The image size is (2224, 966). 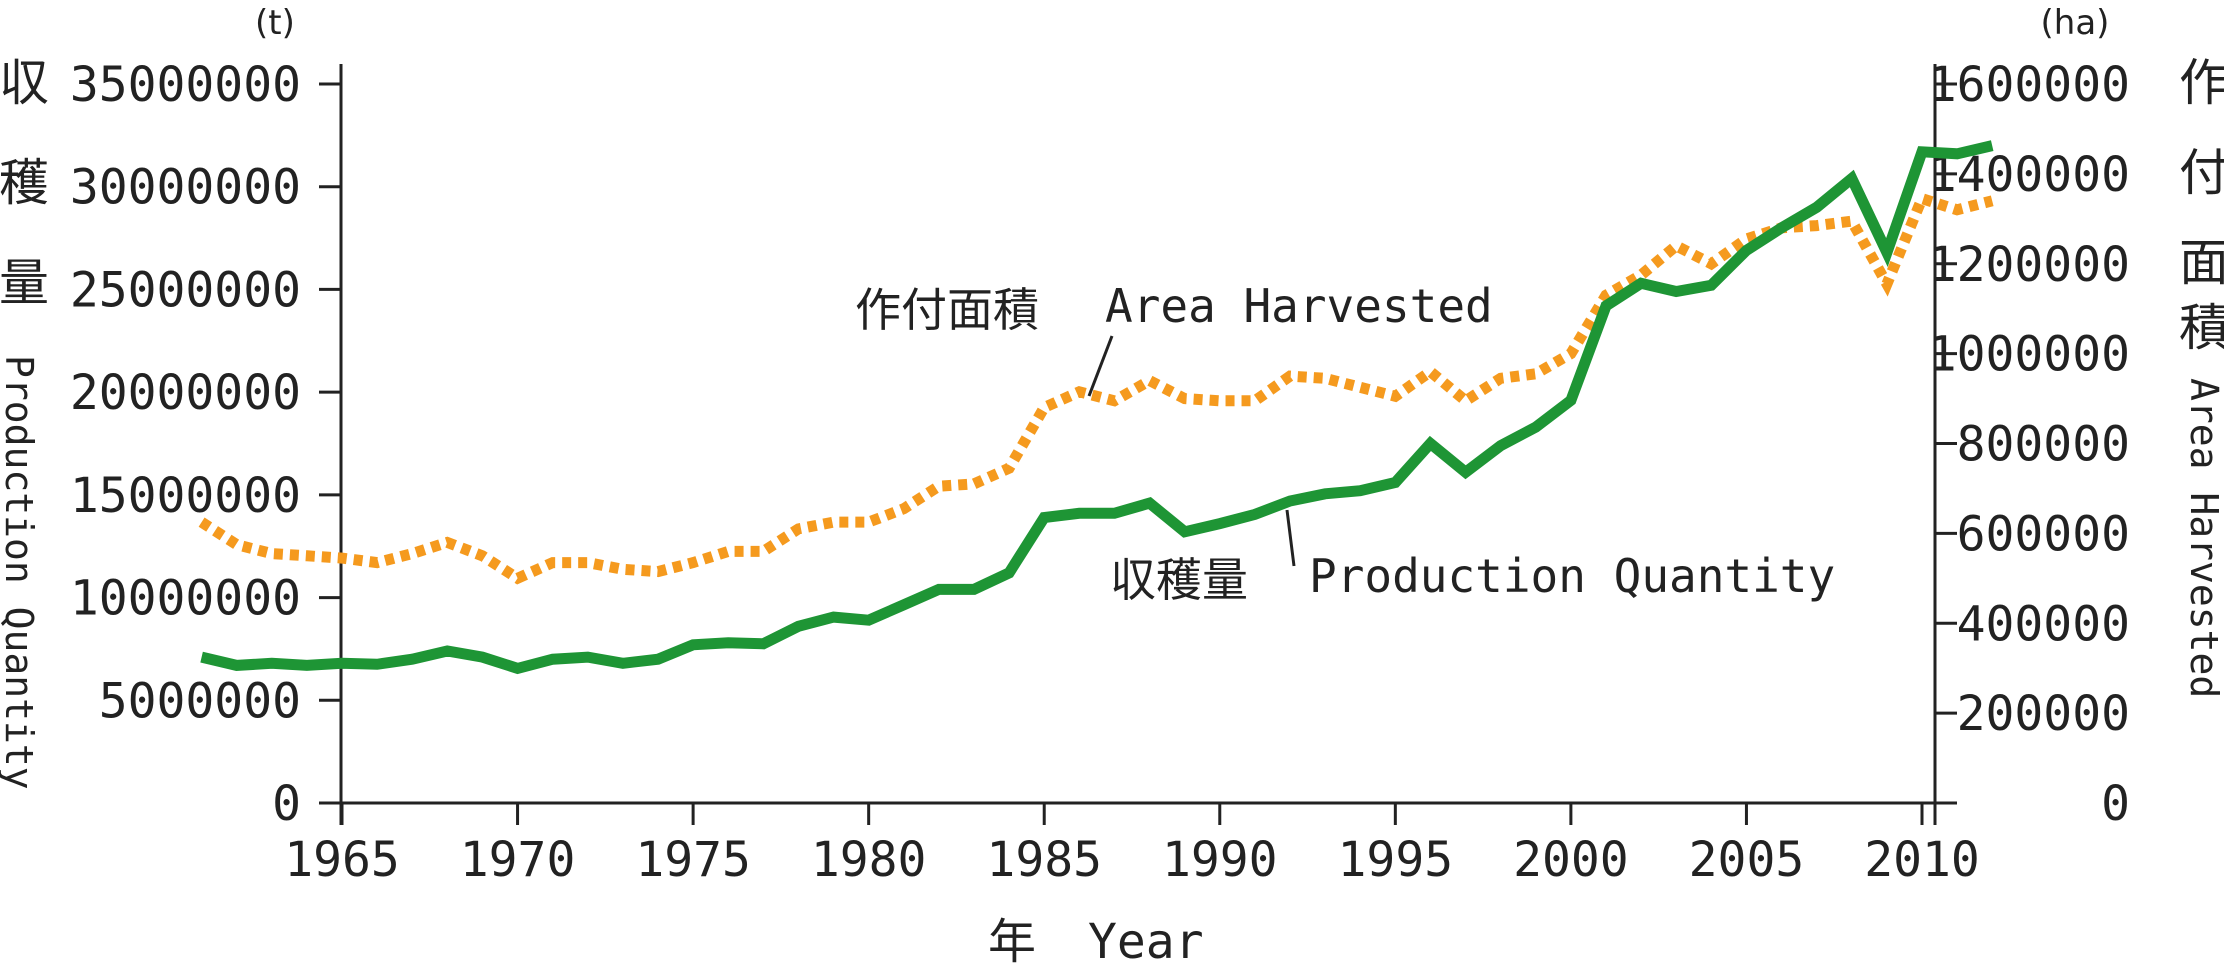 What do you see at coordinates (185, 496) in the screenshot?
I see `left-axis-tick-label: 15000000` at bounding box center [185, 496].